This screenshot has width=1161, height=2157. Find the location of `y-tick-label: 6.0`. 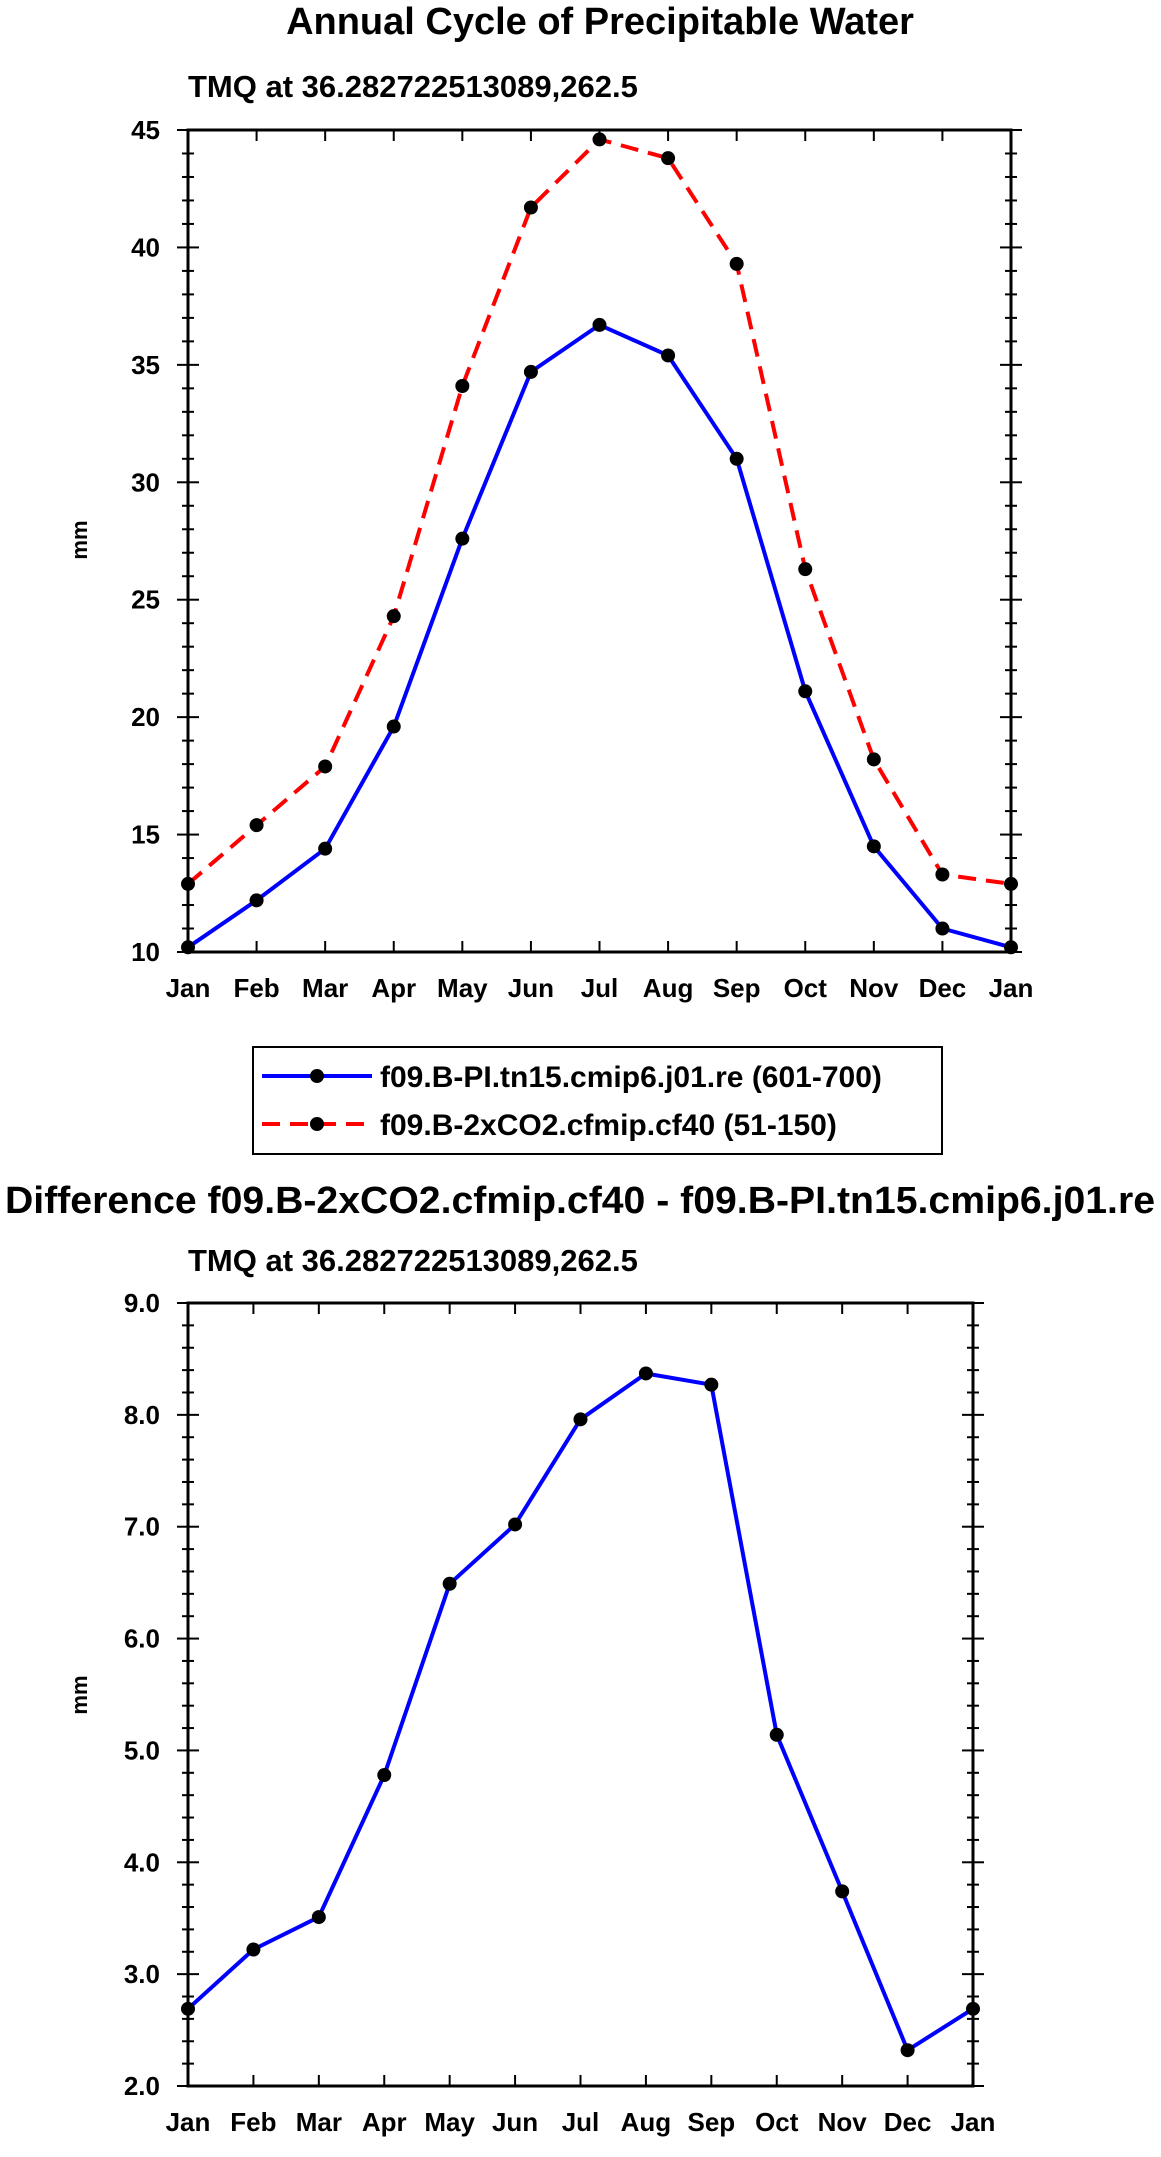

y-tick-label: 6.0 is located at coordinates (142, 1639).